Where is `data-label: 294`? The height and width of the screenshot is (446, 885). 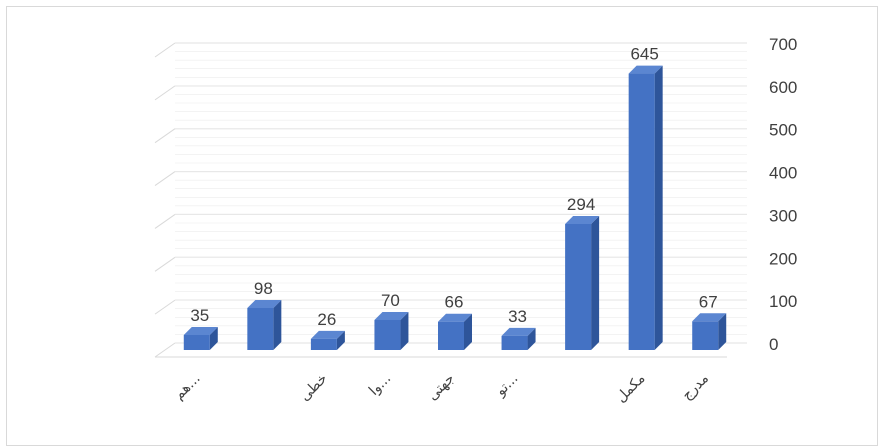
data-label: 294 is located at coordinates (581, 204).